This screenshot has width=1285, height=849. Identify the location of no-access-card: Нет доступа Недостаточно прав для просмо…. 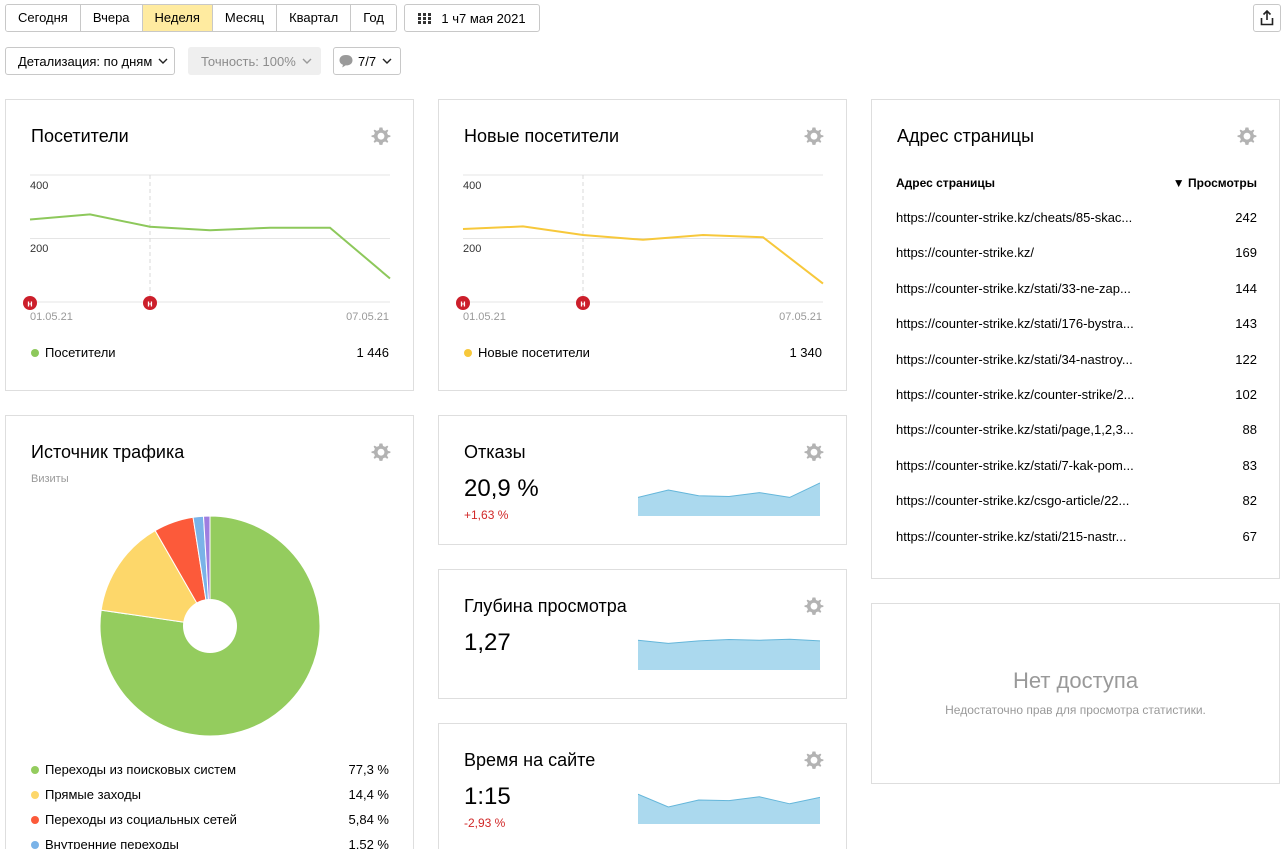
(1075, 693).